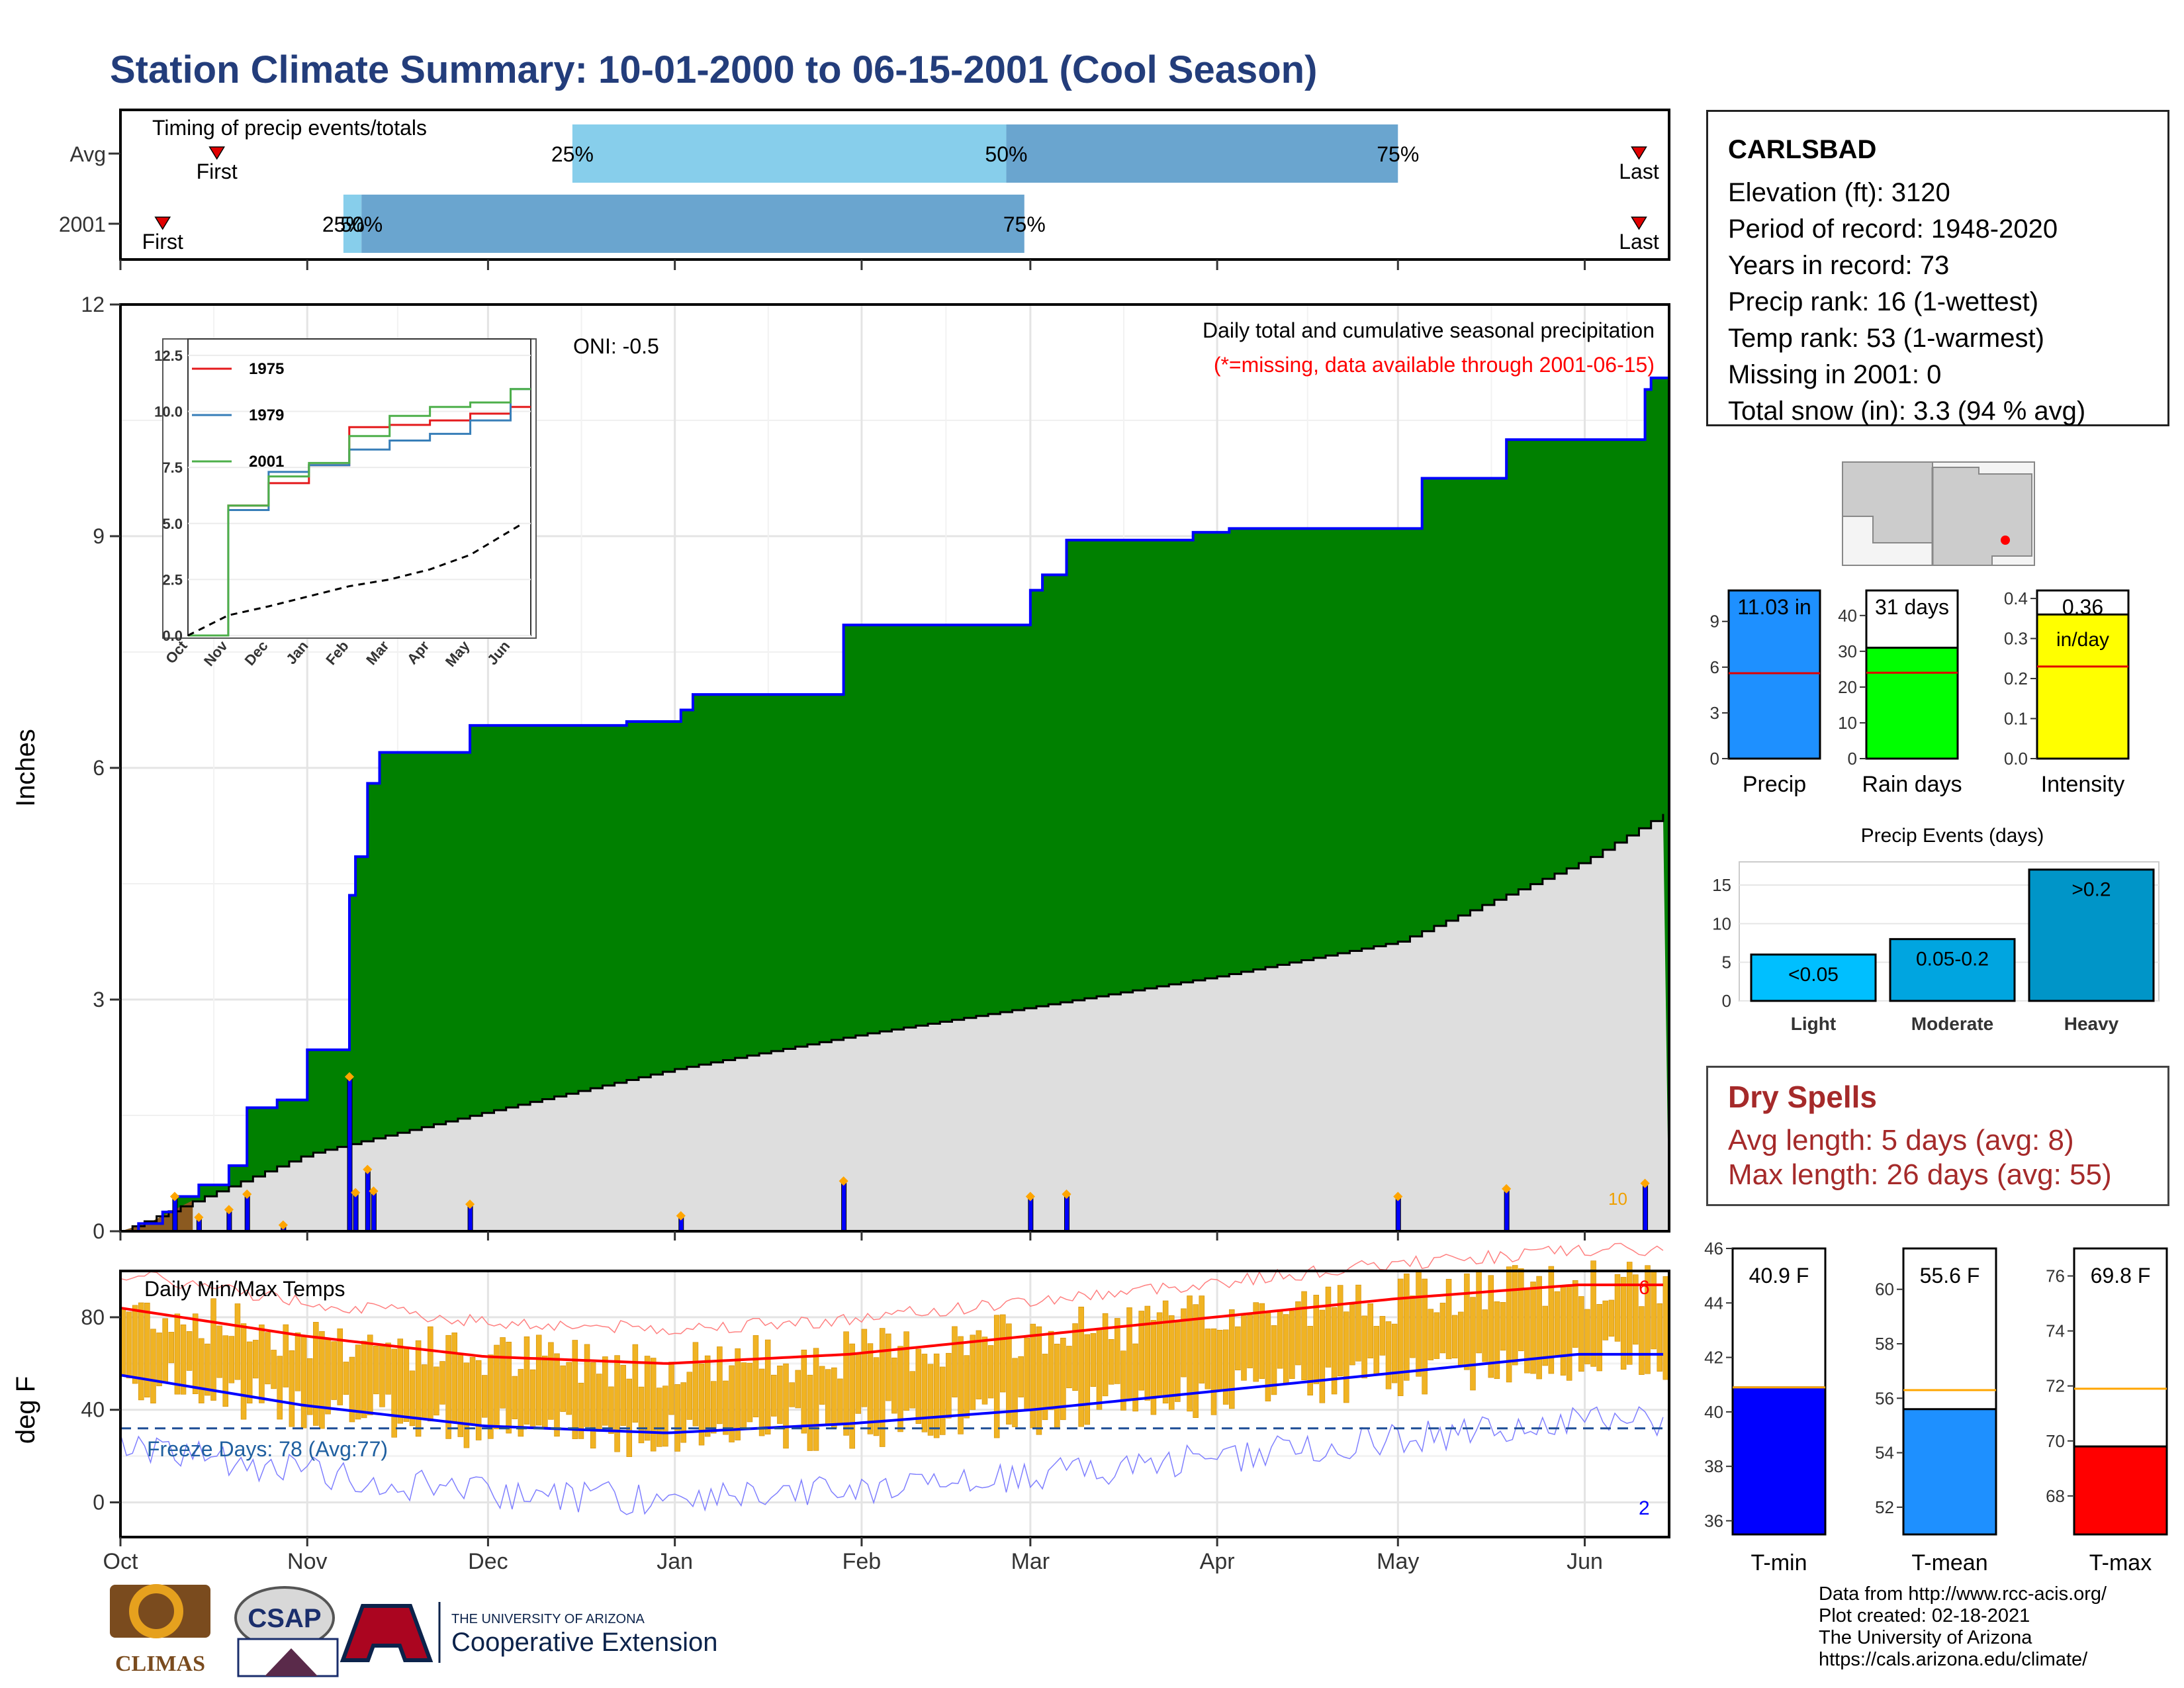 The width and height of the screenshot is (2184, 1688). I want to click on inset-ytick-label: 0.0, so click(172, 636).